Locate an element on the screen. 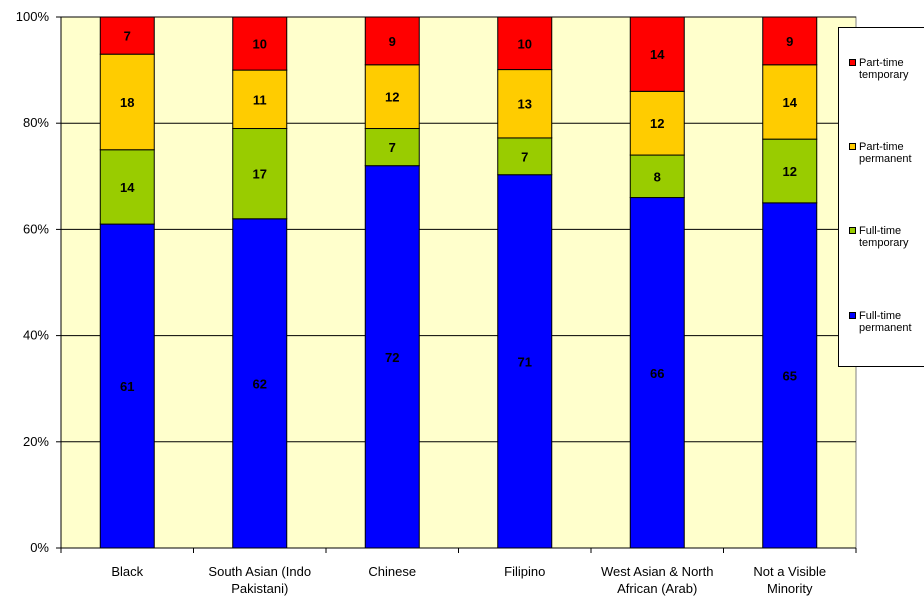 The width and height of the screenshot is (924, 616). data-label: 66 is located at coordinates (657, 373).